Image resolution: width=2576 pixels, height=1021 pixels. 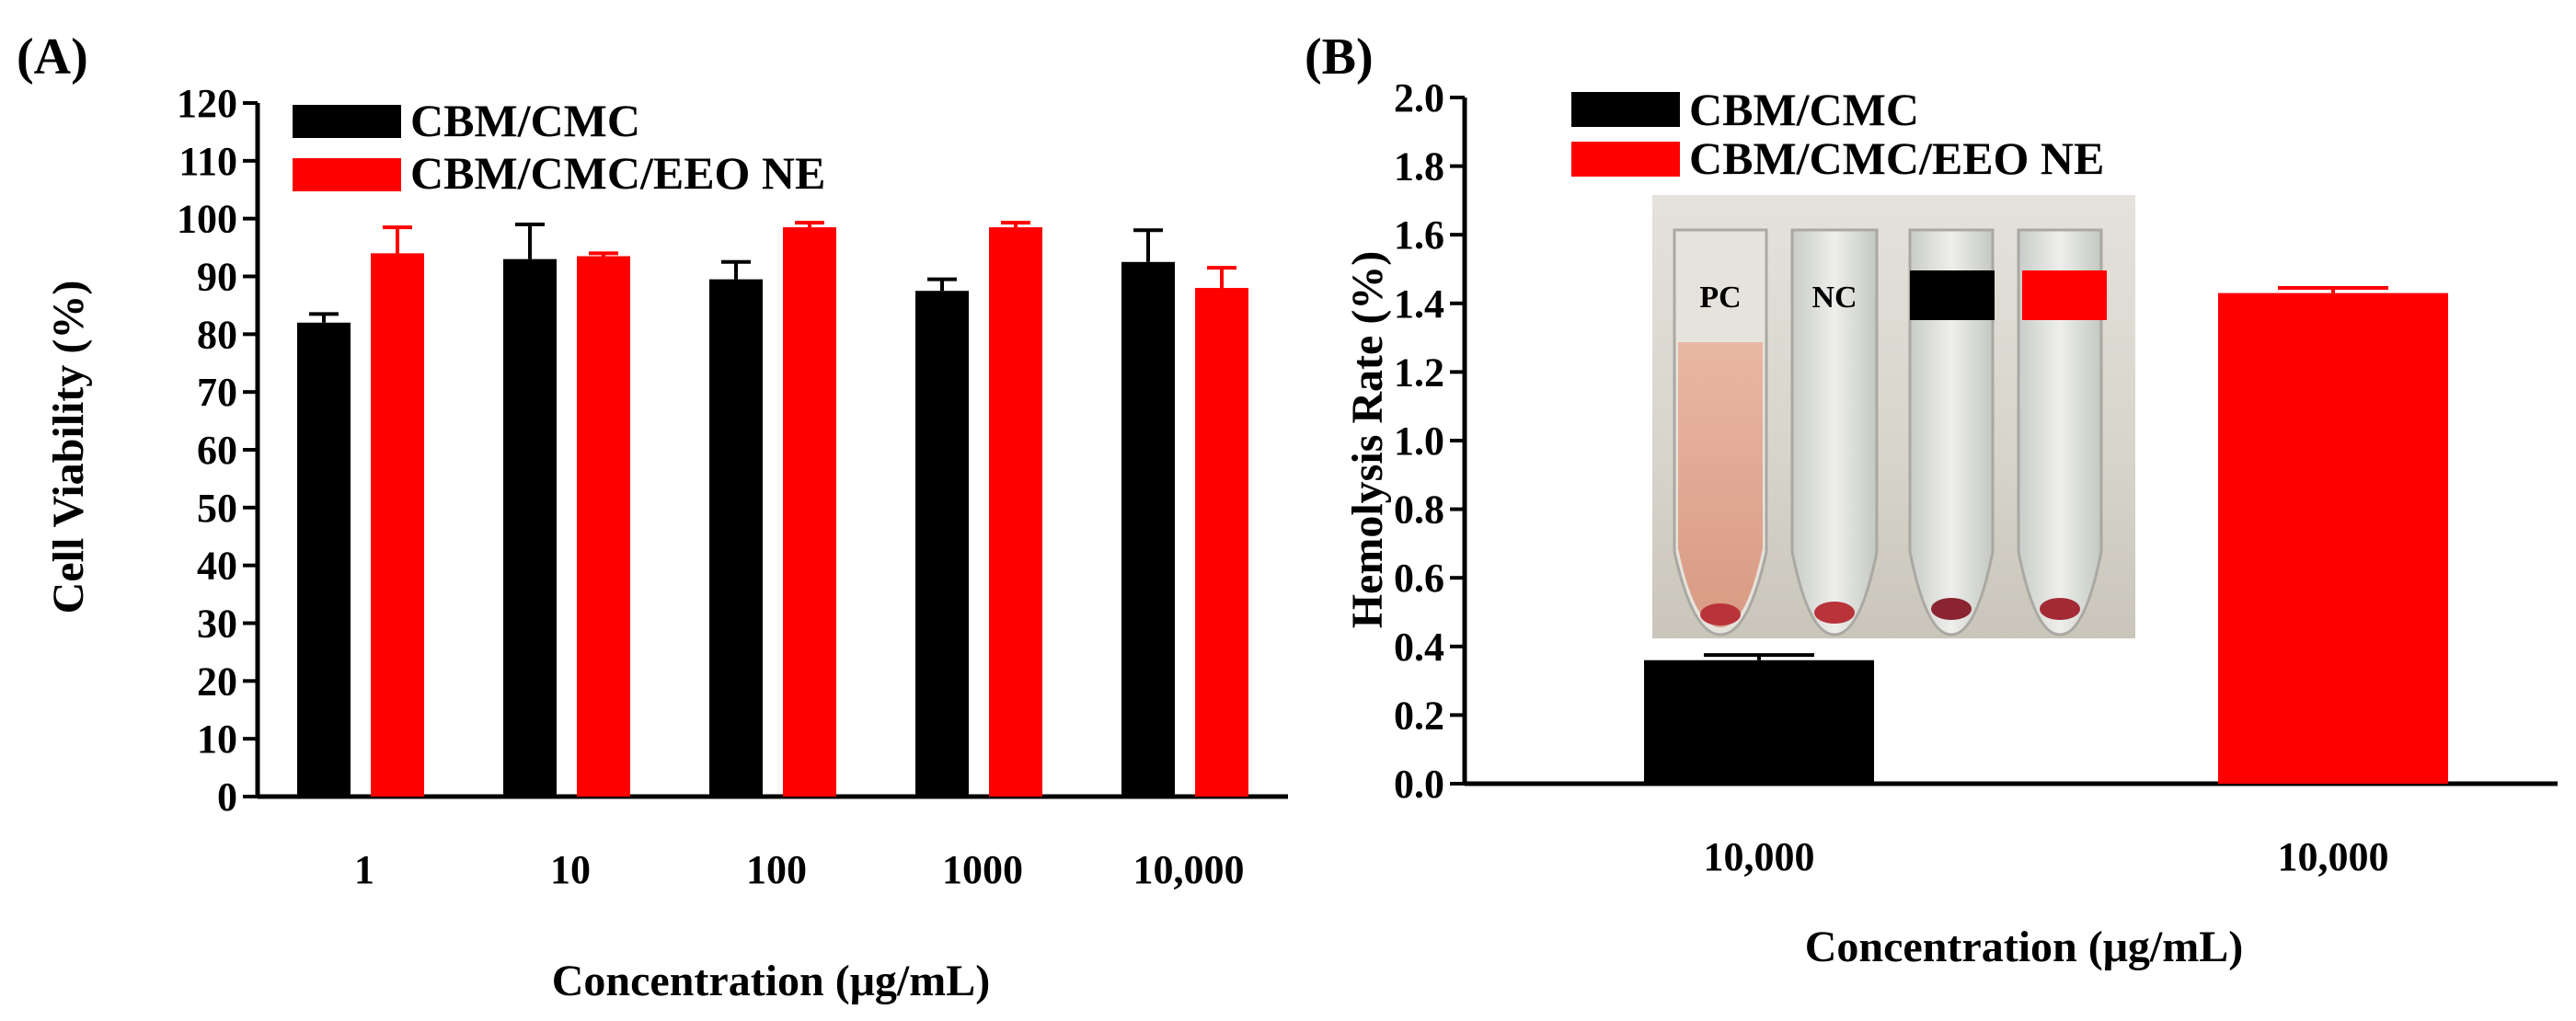 What do you see at coordinates (1419, 372) in the screenshot?
I see `y-tick-label: 1.2` at bounding box center [1419, 372].